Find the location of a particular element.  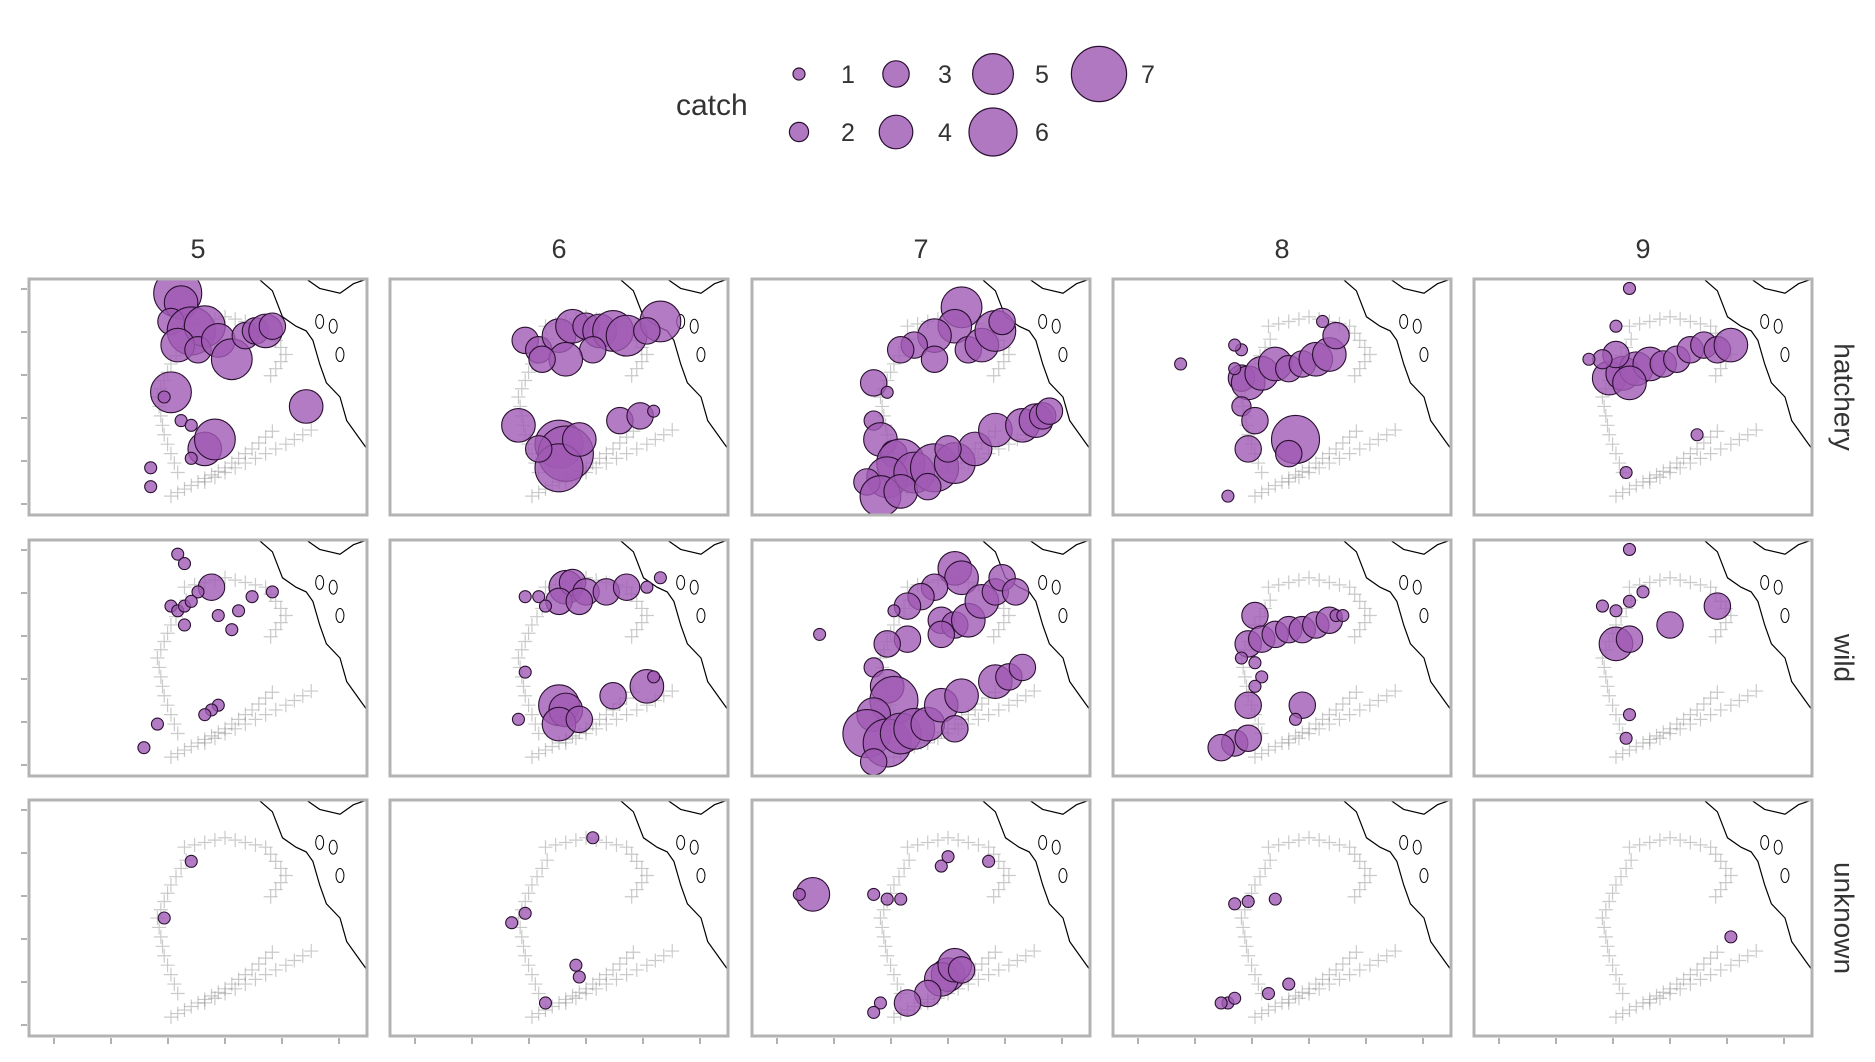

facet-row-label-hatchery: hatchery is located at coordinates (1844, 396).